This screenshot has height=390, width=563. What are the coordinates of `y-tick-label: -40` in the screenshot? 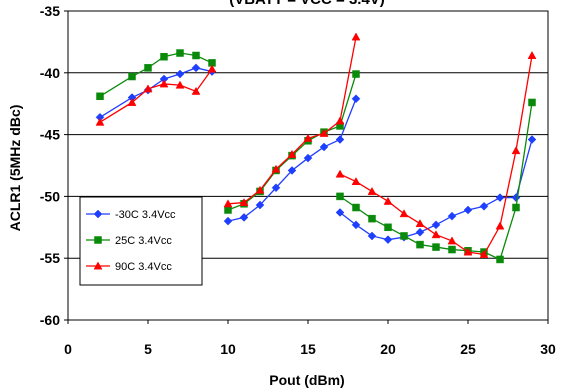 It's located at (50, 73).